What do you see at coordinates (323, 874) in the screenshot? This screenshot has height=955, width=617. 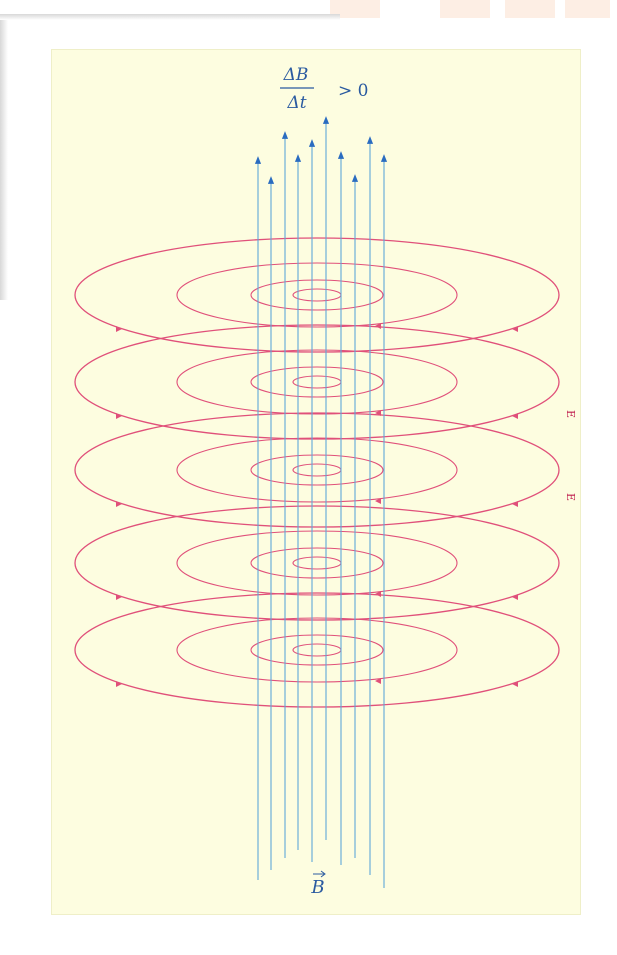 I see `b-vector-arrowhead` at bounding box center [323, 874].